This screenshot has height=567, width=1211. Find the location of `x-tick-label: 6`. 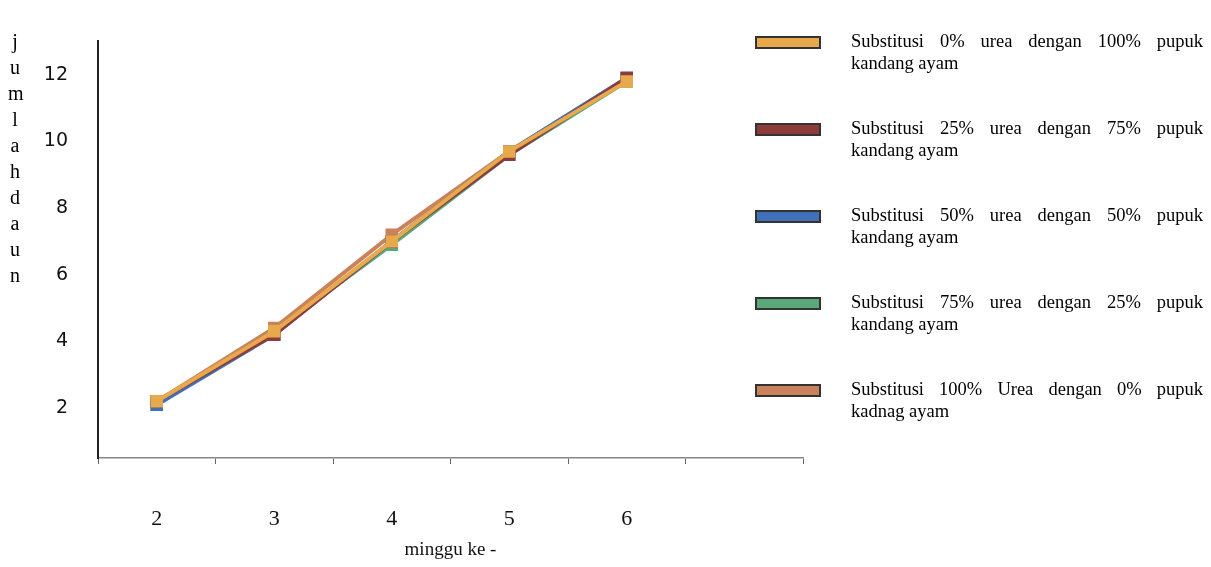

x-tick-label: 6 is located at coordinates (627, 517).